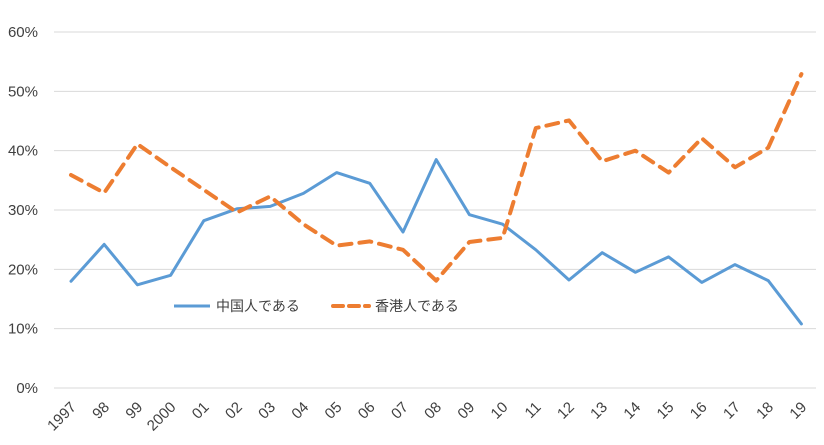 The height and width of the screenshot is (445, 824). Describe the element at coordinates (23, 32) in the screenshot. I see `y-tick-label: 60%` at that location.